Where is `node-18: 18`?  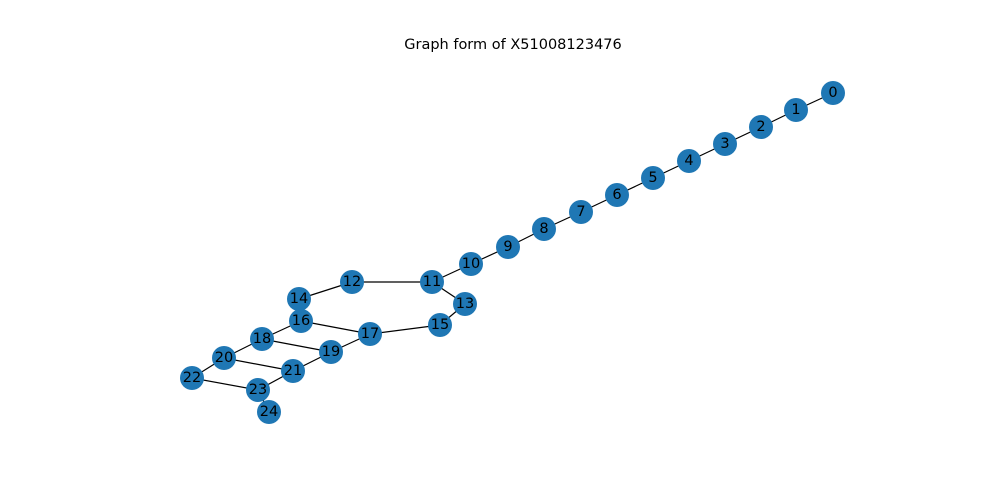 node-18: 18 is located at coordinates (262, 339).